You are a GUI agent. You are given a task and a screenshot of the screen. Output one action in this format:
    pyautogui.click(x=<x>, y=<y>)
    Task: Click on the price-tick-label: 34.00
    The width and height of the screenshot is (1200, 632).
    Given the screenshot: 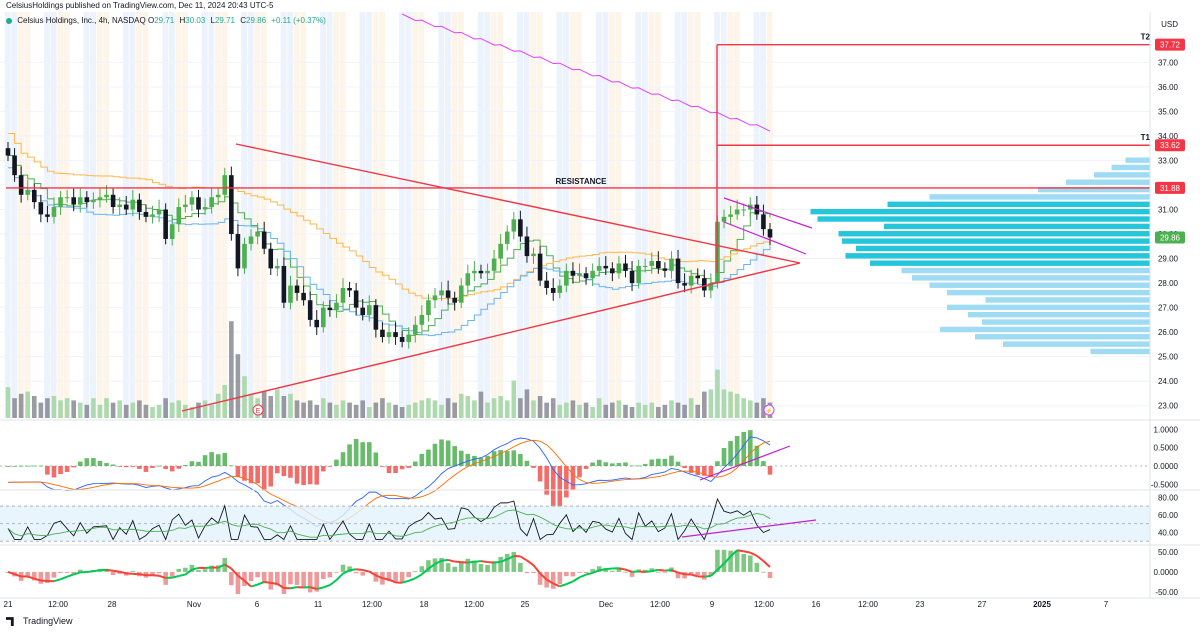 What is the action you would take?
    pyautogui.click(x=1168, y=136)
    